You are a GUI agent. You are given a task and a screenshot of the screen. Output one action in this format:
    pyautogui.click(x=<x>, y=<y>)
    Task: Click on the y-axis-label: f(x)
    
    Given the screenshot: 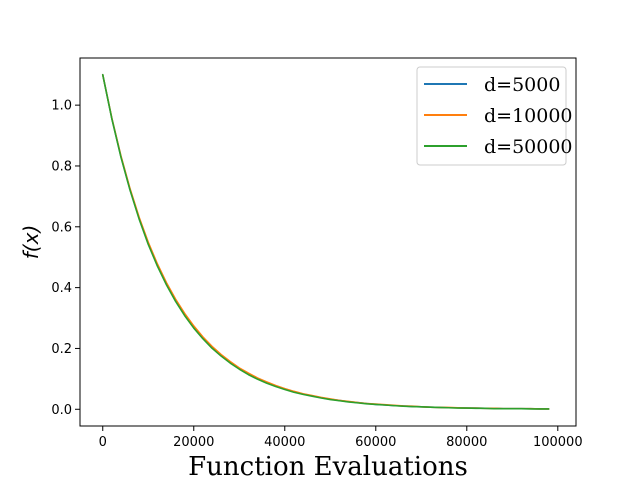 What is the action you would take?
    pyautogui.click(x=31, y=242)
    